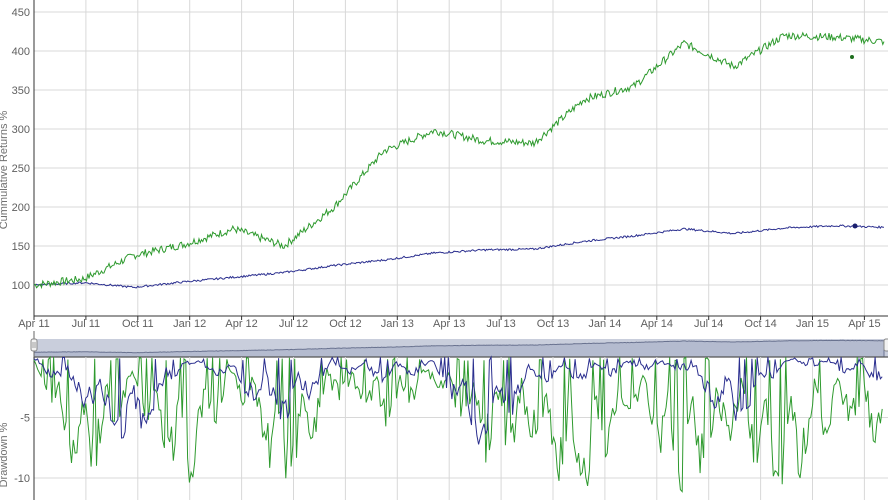 Image resolution: width=888 pixels, height=500 pixels. Describe the element at coordinates (604, 324) in the screenshot. I see `x-tick-label: Jan 14` at that location.